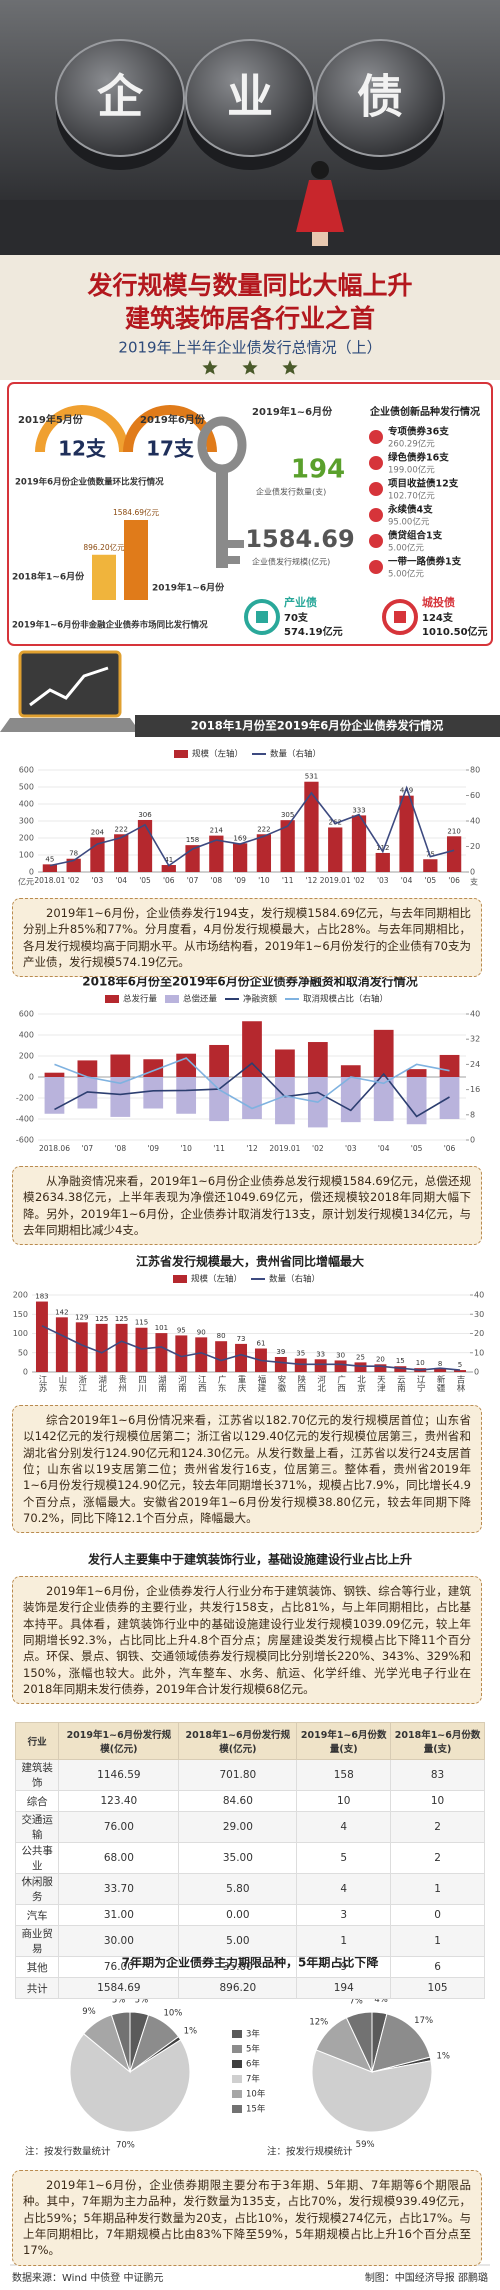 This screenshot has height=2290, width=500. What do you see at coordinates (420, 1383) in the screenshot?
I see `x-tick-label: 辽宁` at bounding box center [420, 1383].